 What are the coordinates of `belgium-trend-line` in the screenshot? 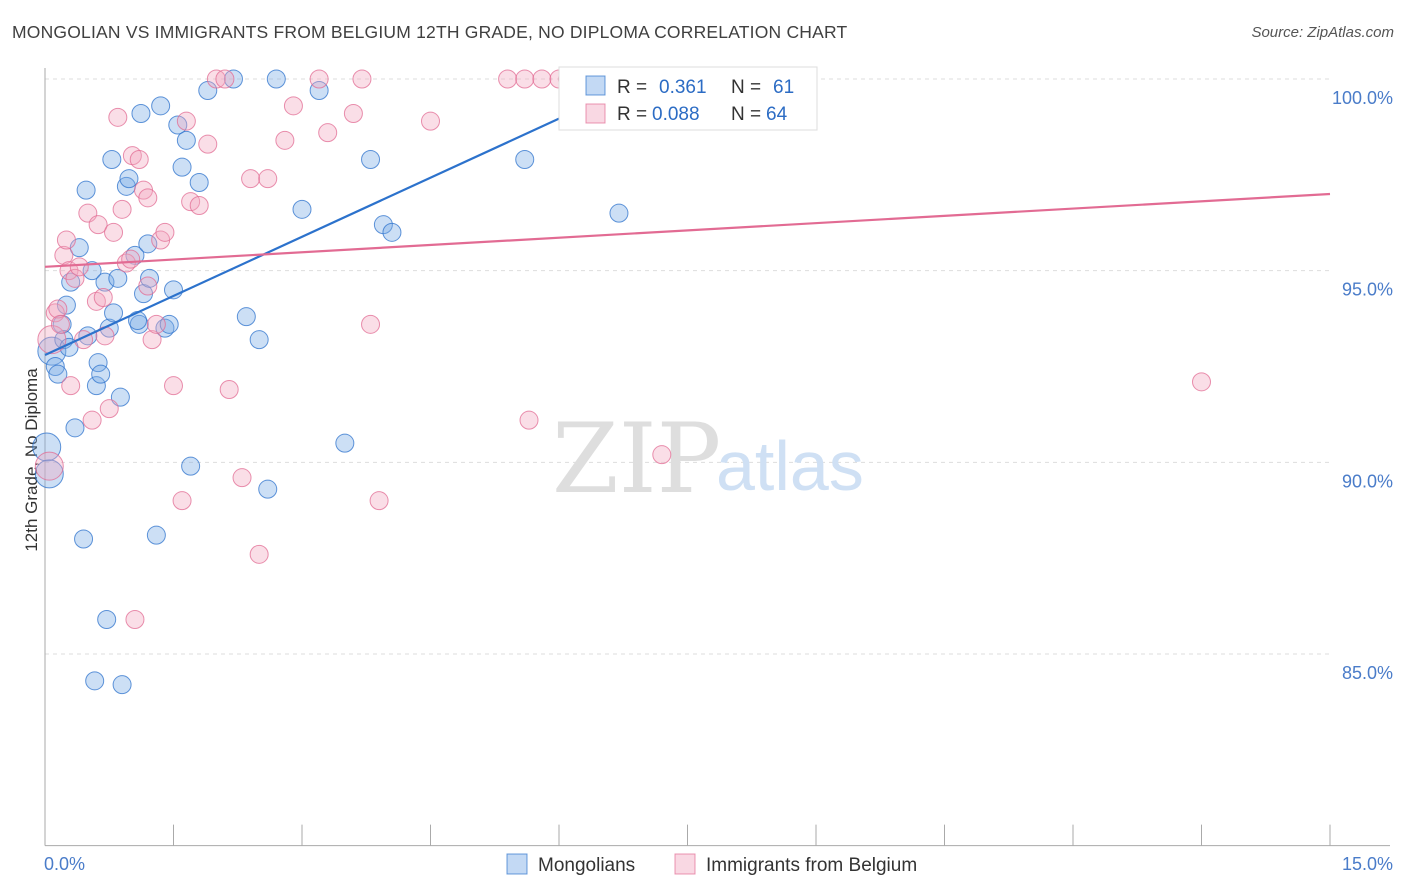 It's located at (687, 230).